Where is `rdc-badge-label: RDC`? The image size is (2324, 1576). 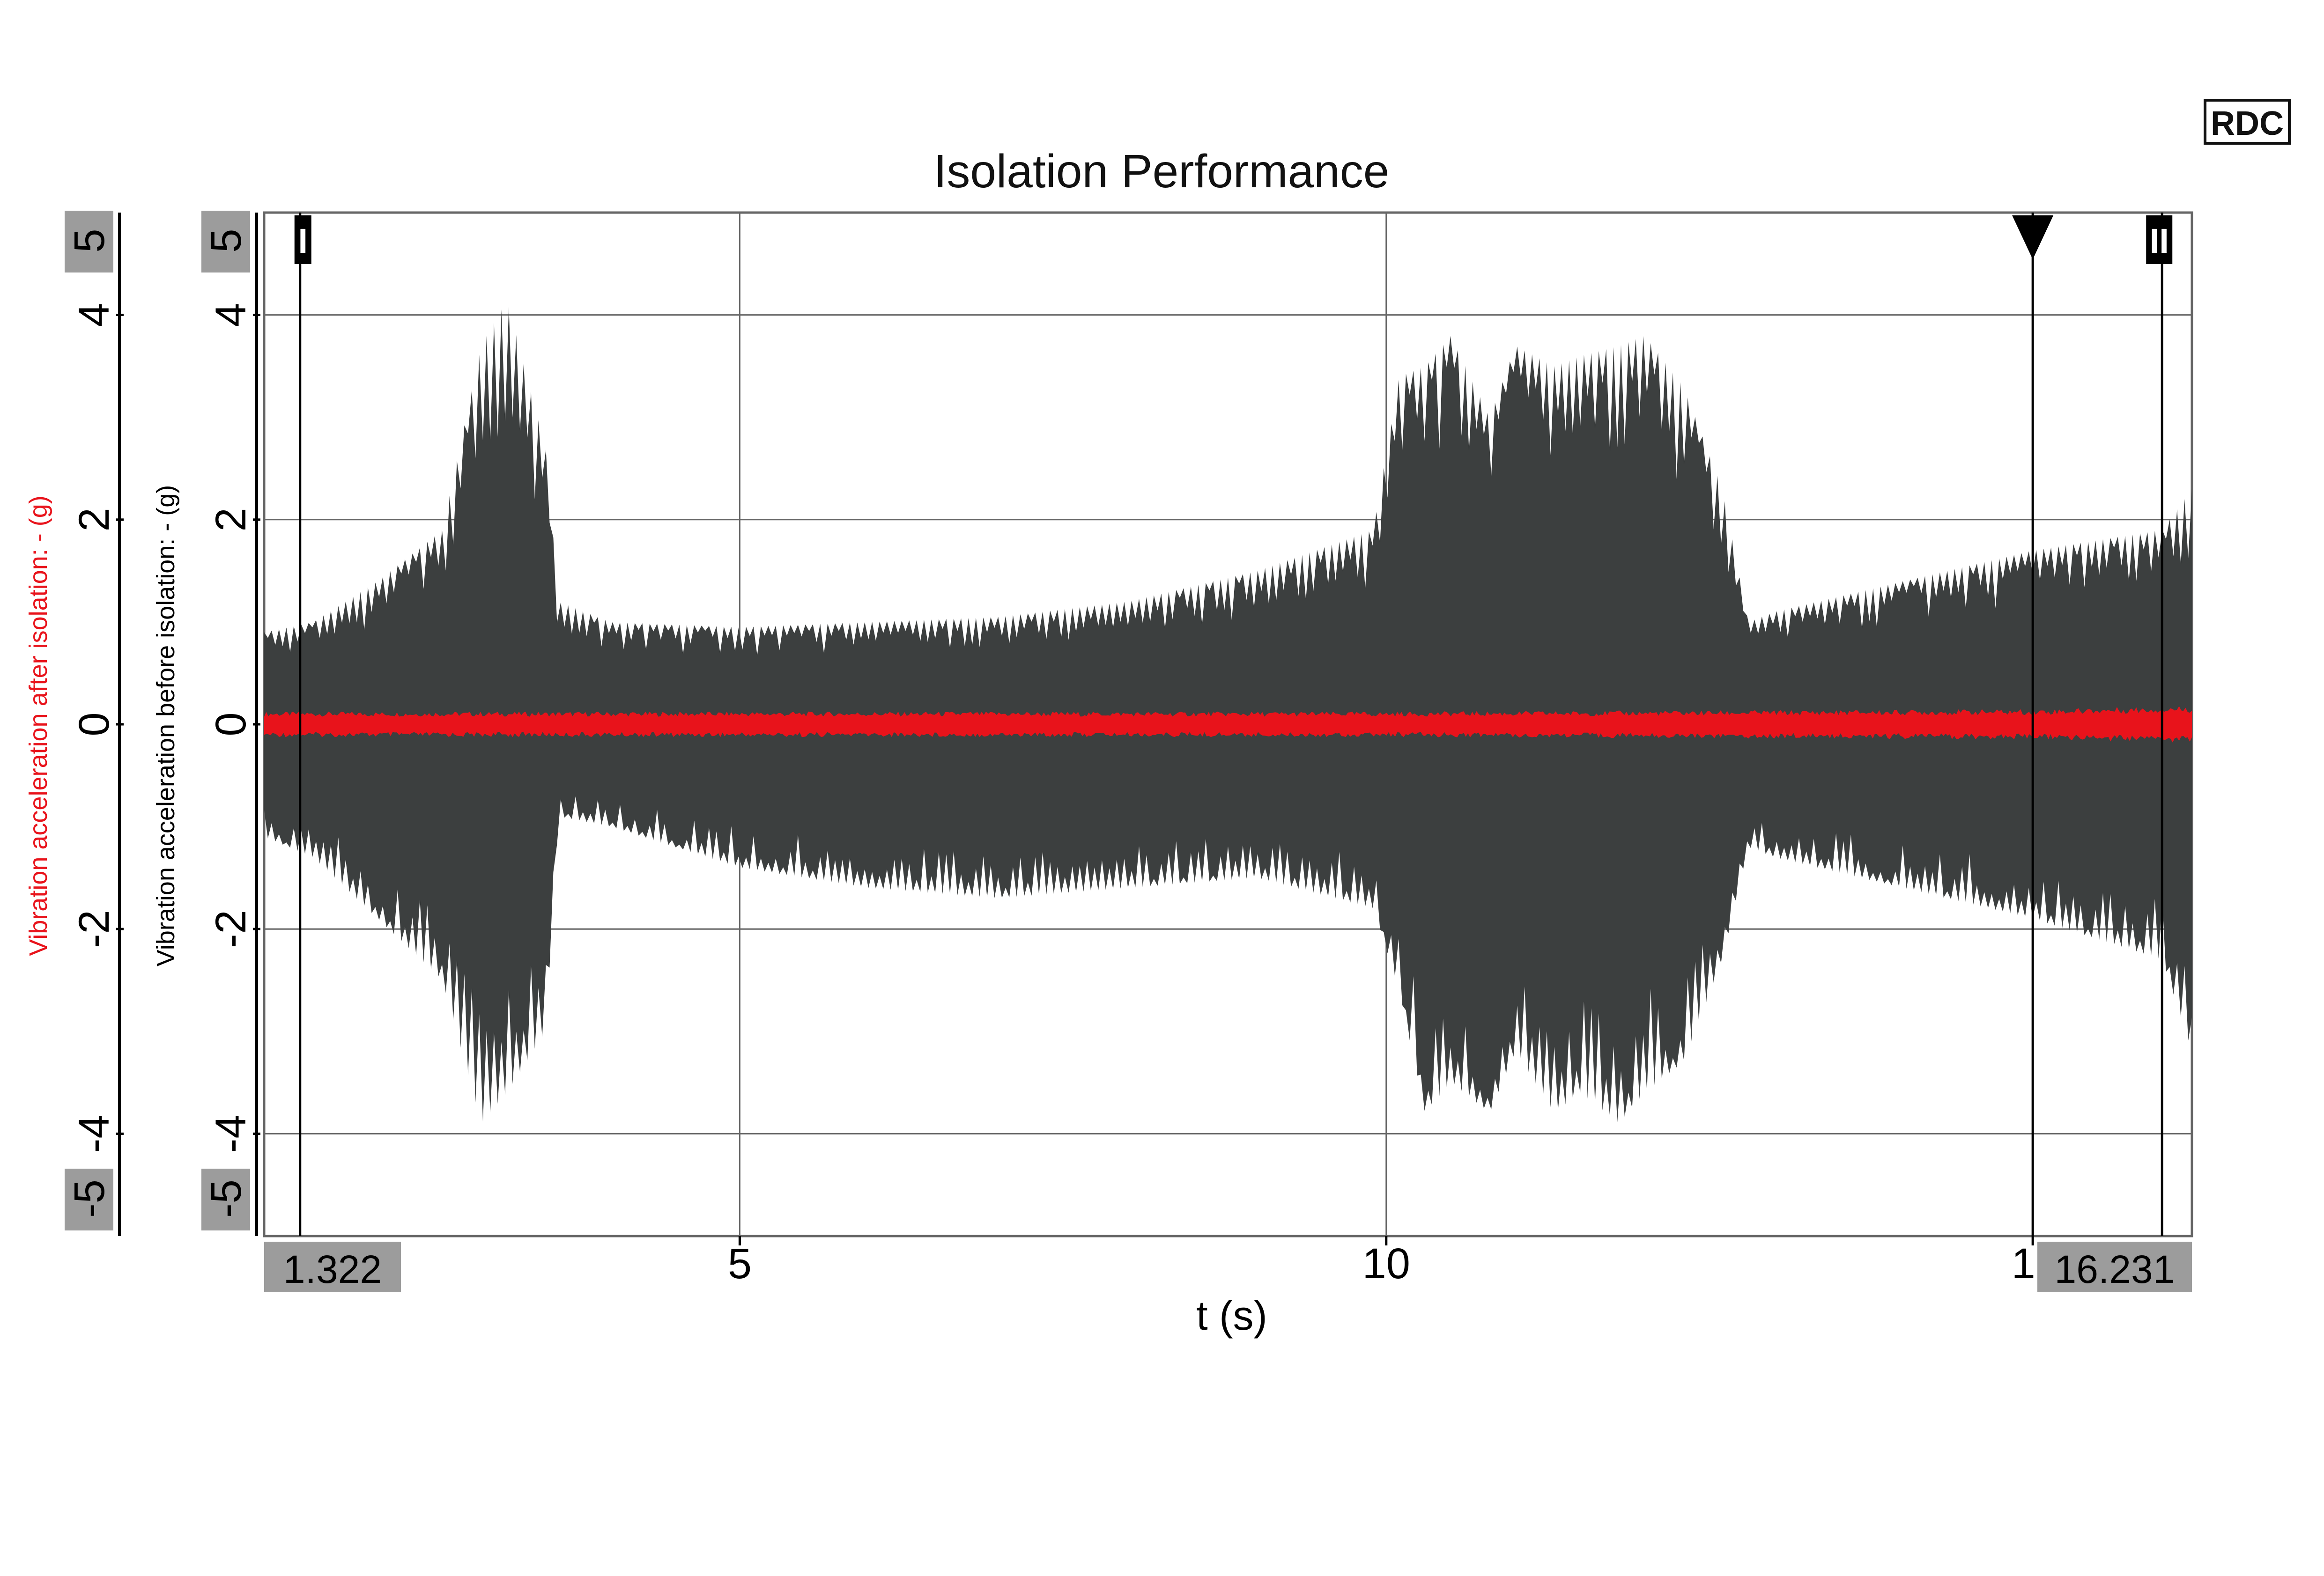 rdc-badge-label: RDC is located at coordinates (2247, 123).